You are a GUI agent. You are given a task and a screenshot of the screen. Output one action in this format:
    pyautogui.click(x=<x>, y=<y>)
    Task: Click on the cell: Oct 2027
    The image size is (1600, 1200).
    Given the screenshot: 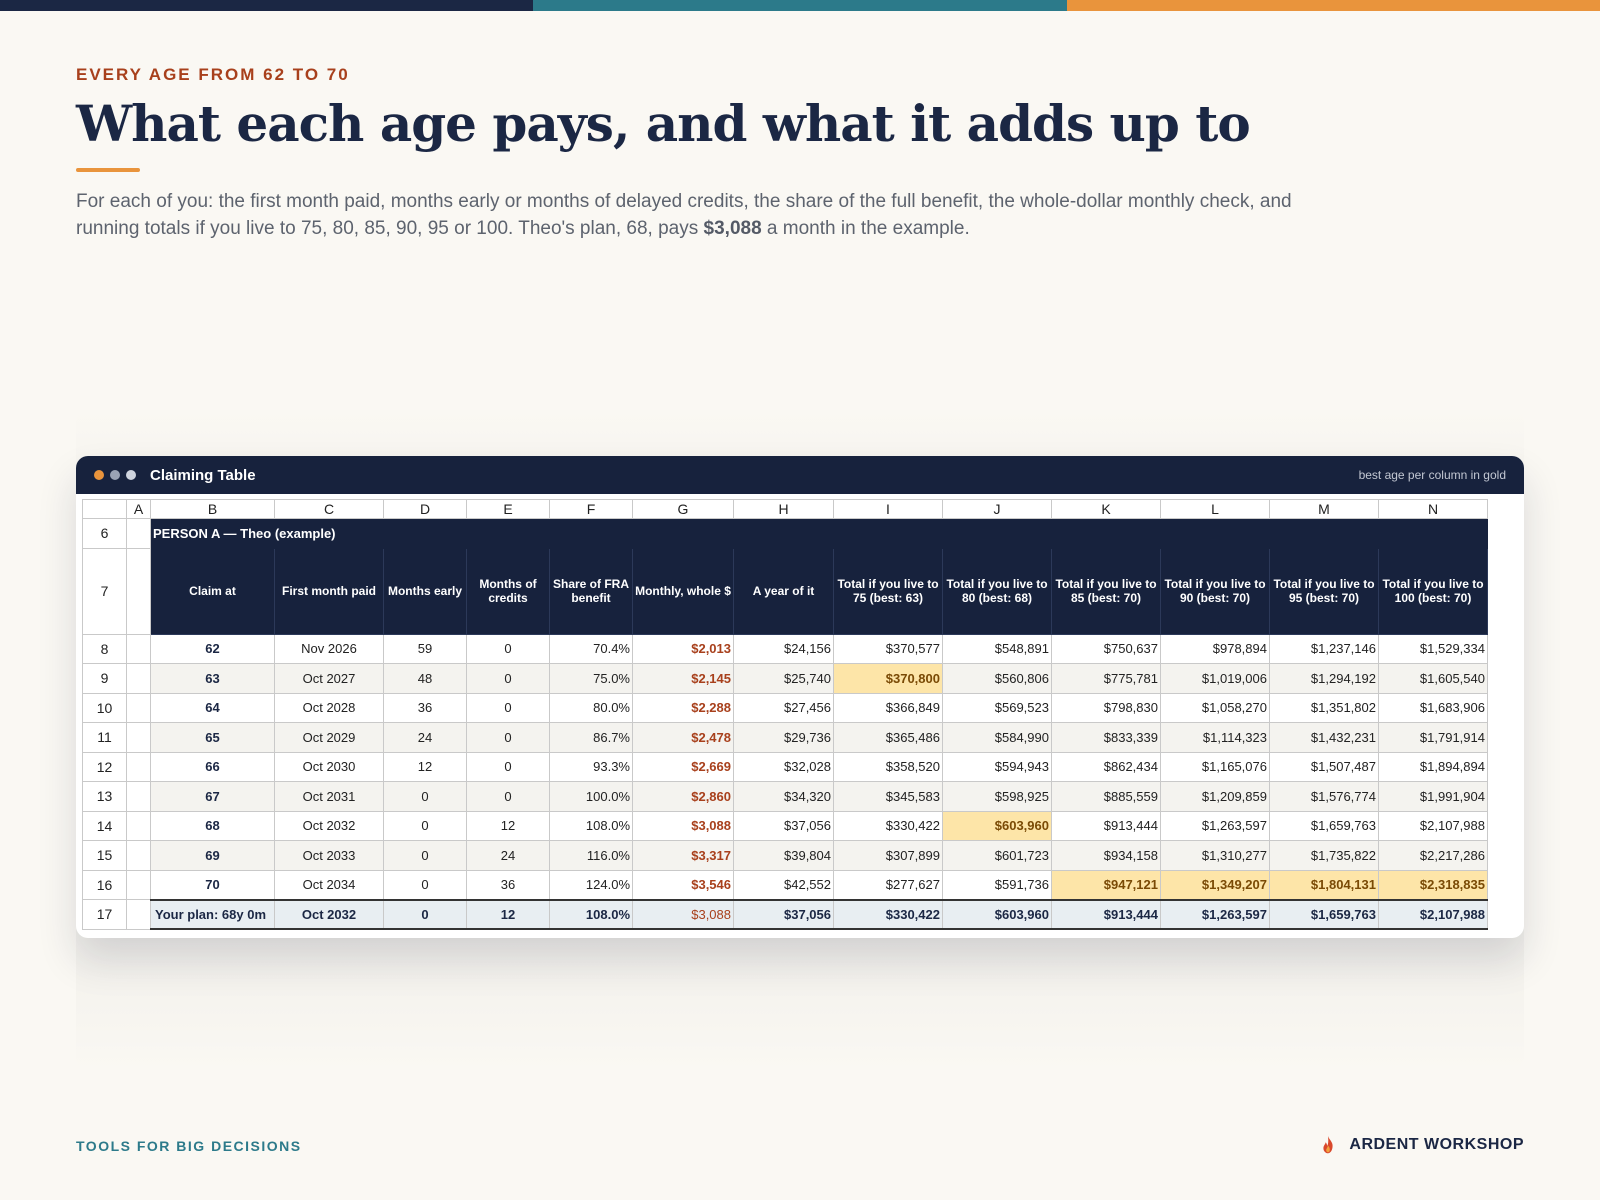 What is the action you would take?
    pyautogui.click(x=329, y=678)
    